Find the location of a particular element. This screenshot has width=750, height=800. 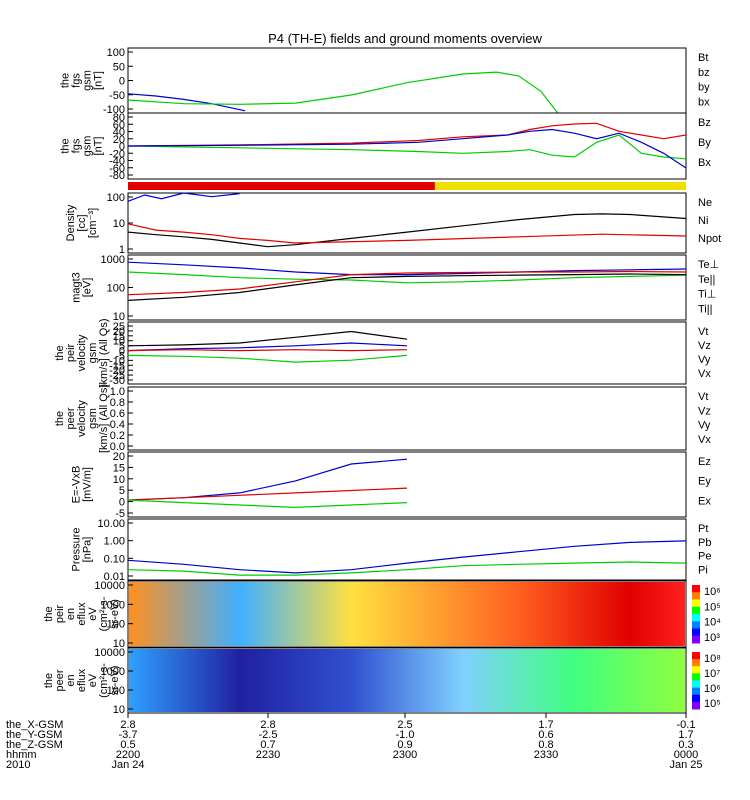

legend-entry: Ez is located at coordinates (704, 462).